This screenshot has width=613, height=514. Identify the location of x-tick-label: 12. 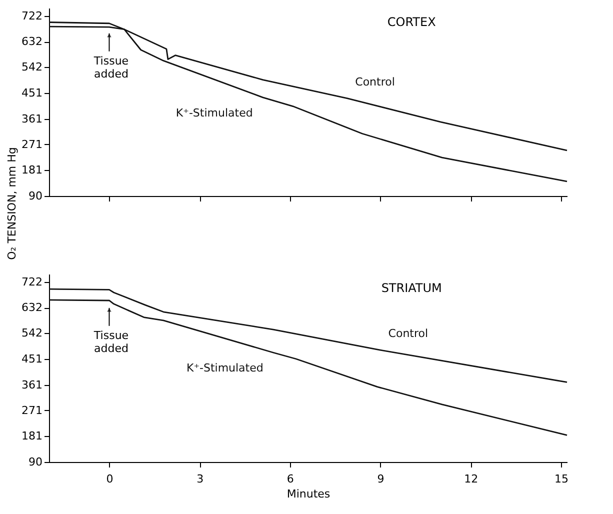
(471, 479).